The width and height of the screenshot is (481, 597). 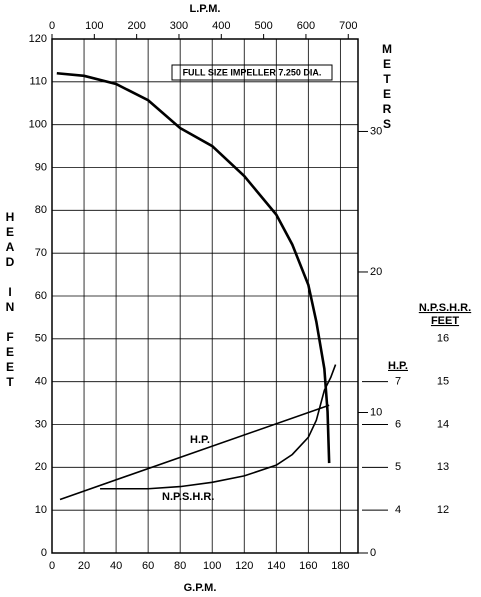 I want to click on hp-axis-label: H.P., so click(x=398, y=366).